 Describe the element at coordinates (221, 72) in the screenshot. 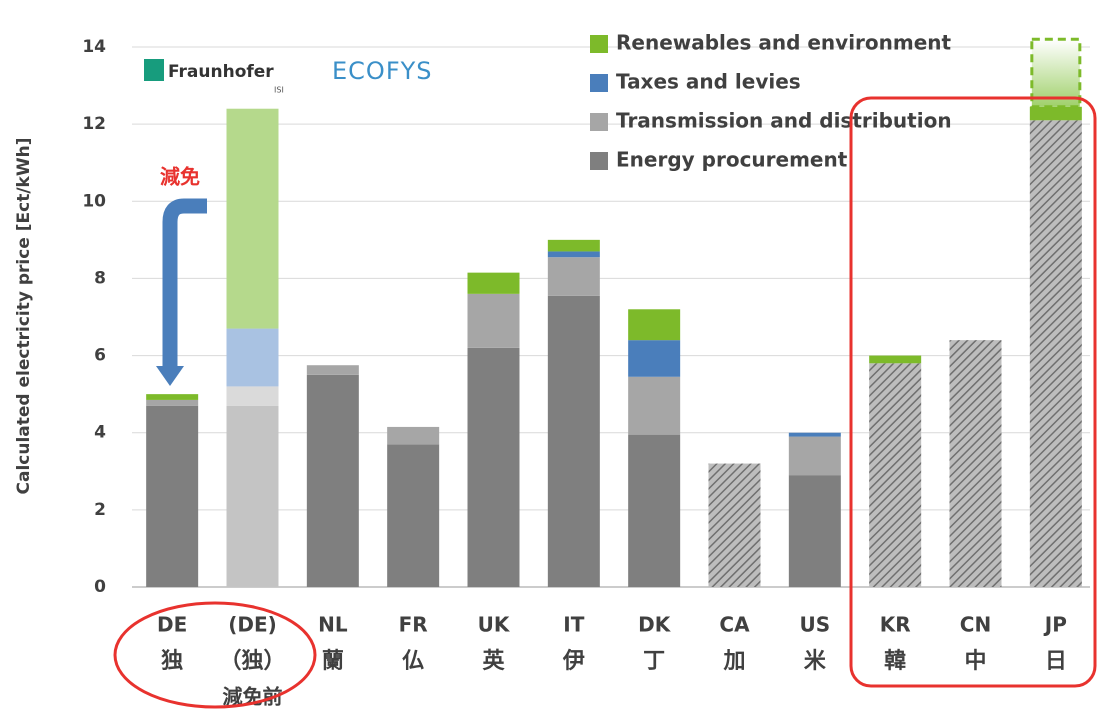

I see `logo-text: Fraunhofer` at that location.